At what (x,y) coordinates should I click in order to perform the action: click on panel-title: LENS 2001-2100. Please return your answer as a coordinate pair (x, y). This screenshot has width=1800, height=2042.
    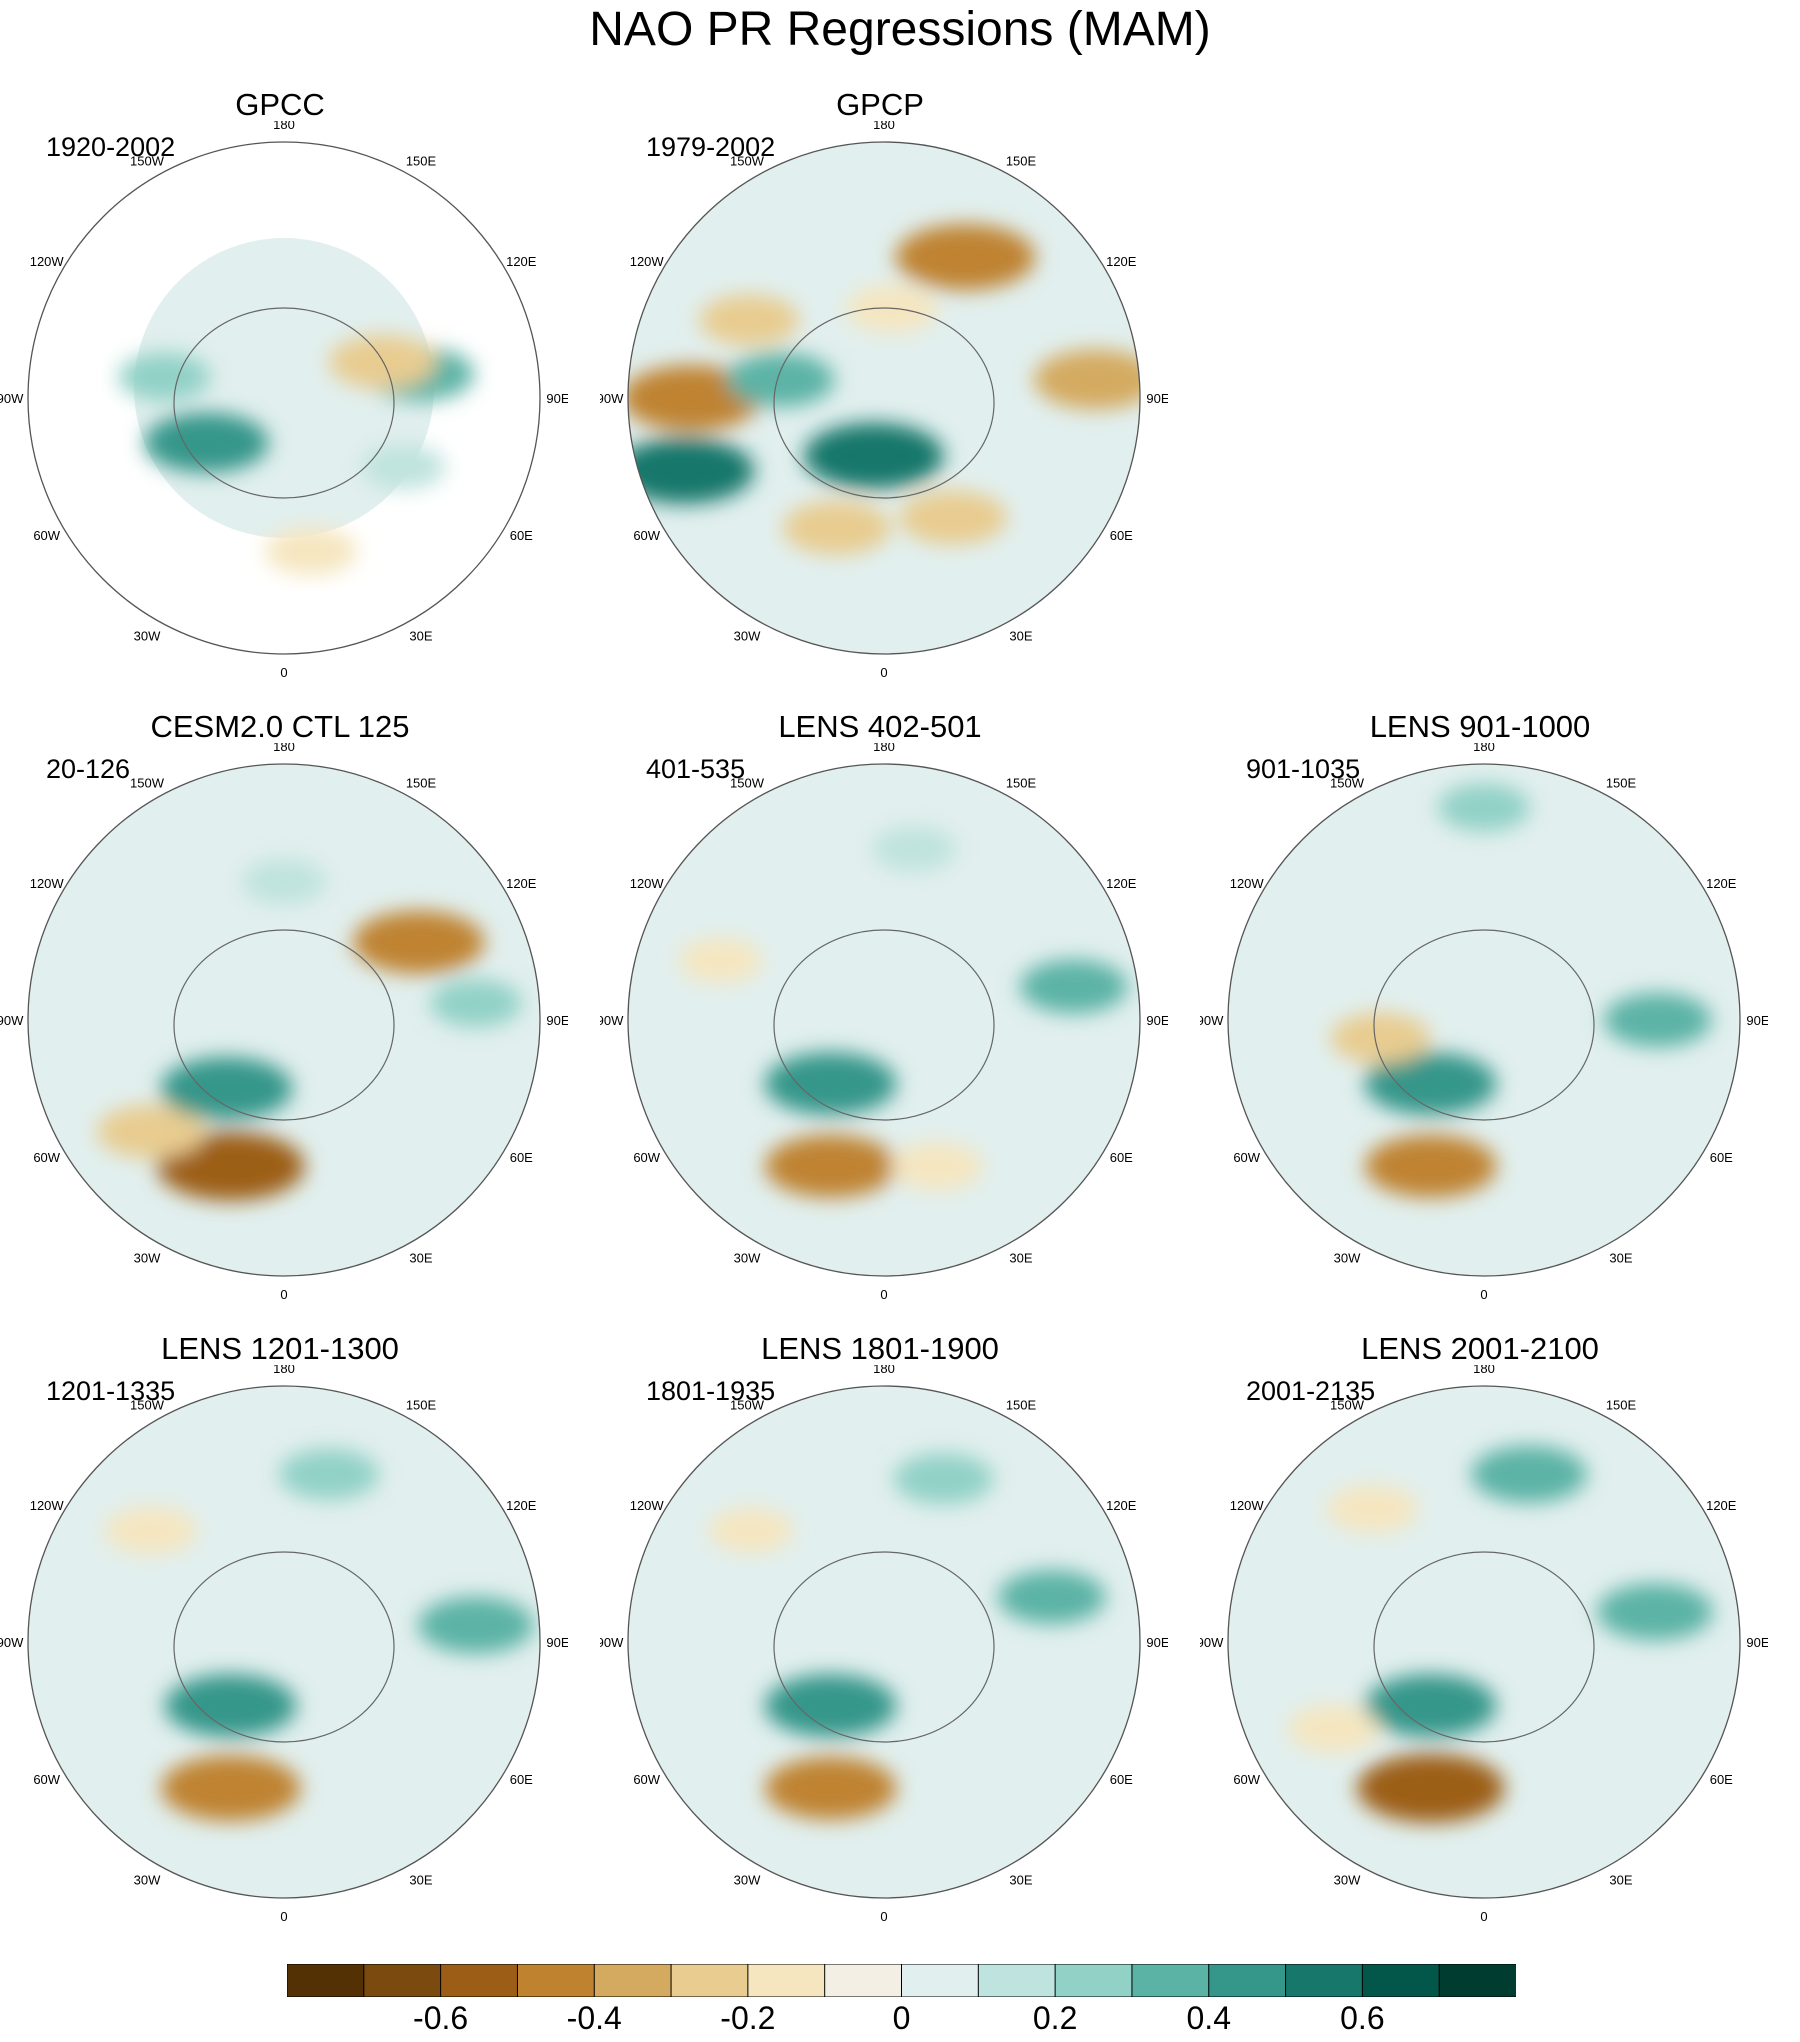
    Looking at the image, I should click on (1480, 1348).